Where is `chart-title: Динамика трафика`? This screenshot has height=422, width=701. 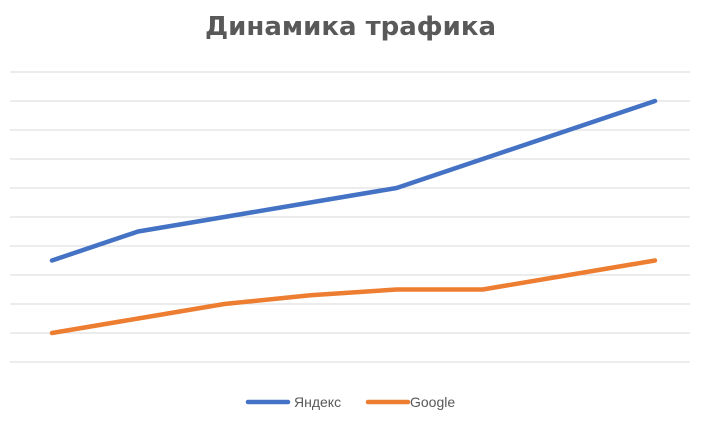
chart-title: Динамика трафика is located at coordinates (350, 27).